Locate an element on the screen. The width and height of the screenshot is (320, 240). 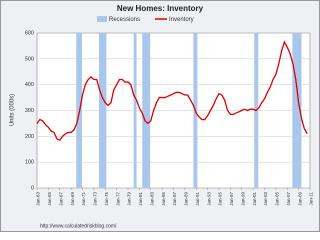
x-tick-label: Jan-95 is located at coordinates (220, 199).